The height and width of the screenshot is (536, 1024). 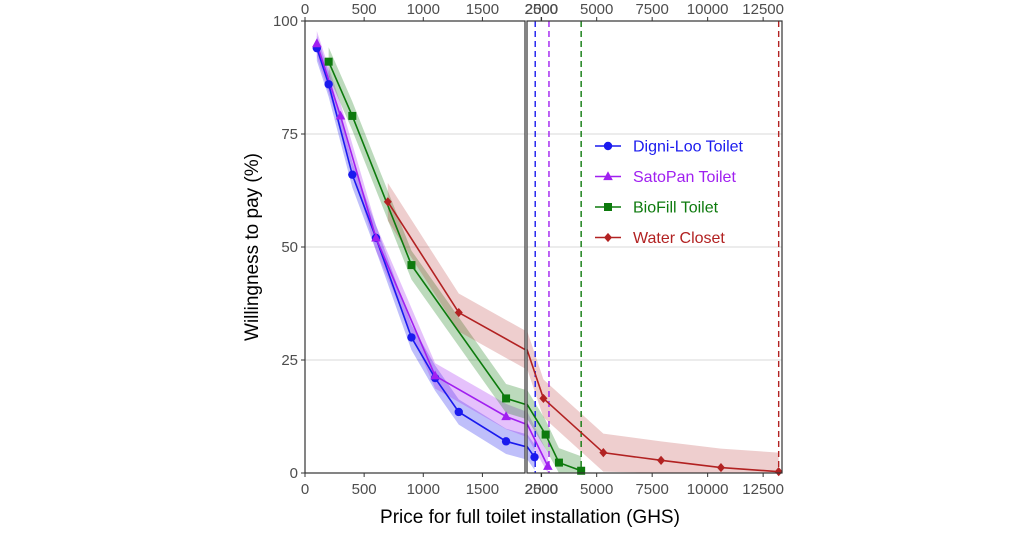 I want to click on legend-marker-digni-loo-toilet, so click(x=608, y=146).